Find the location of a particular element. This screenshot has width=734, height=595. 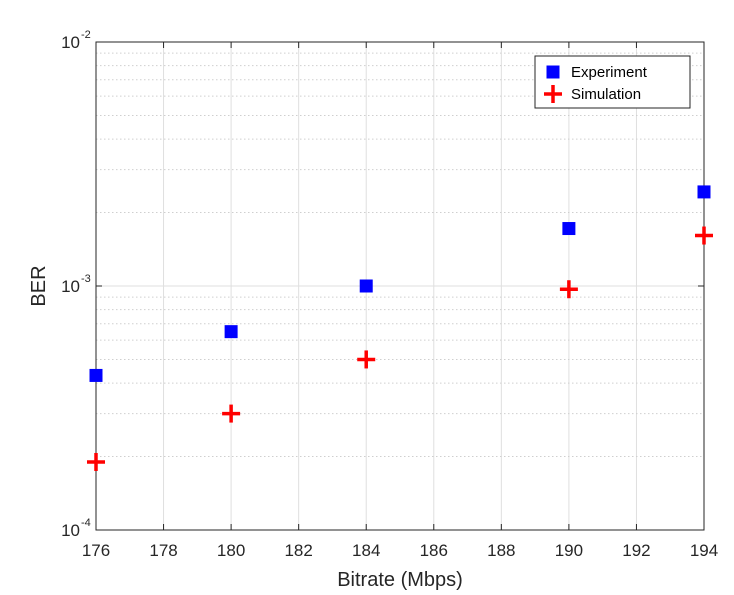

x-tick-label: 190 is located at coordinates (569, 550).